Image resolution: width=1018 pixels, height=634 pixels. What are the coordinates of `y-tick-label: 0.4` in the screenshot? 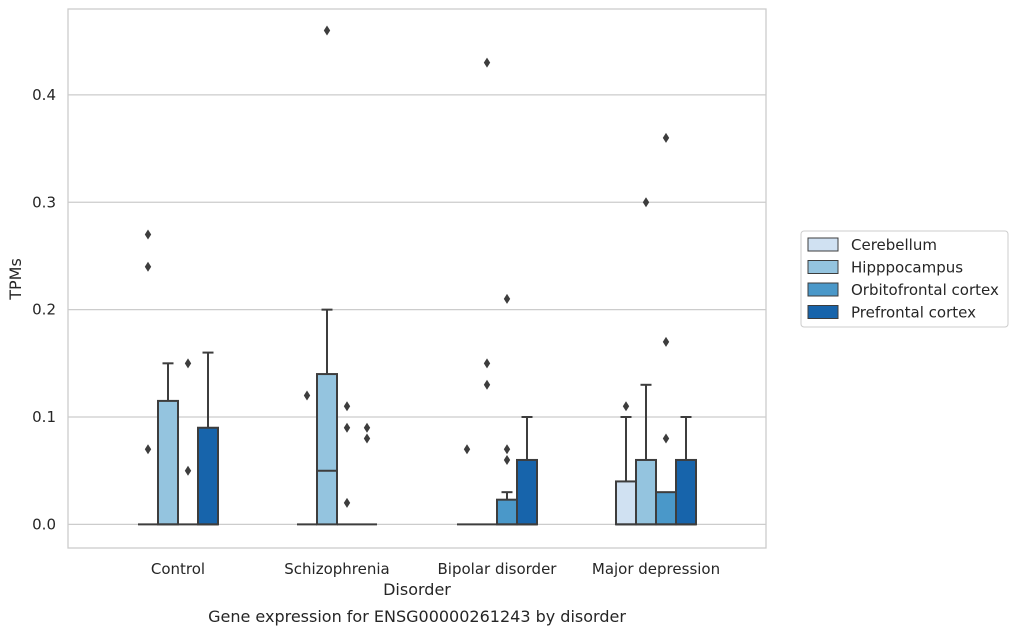 It's located at (44, 95).